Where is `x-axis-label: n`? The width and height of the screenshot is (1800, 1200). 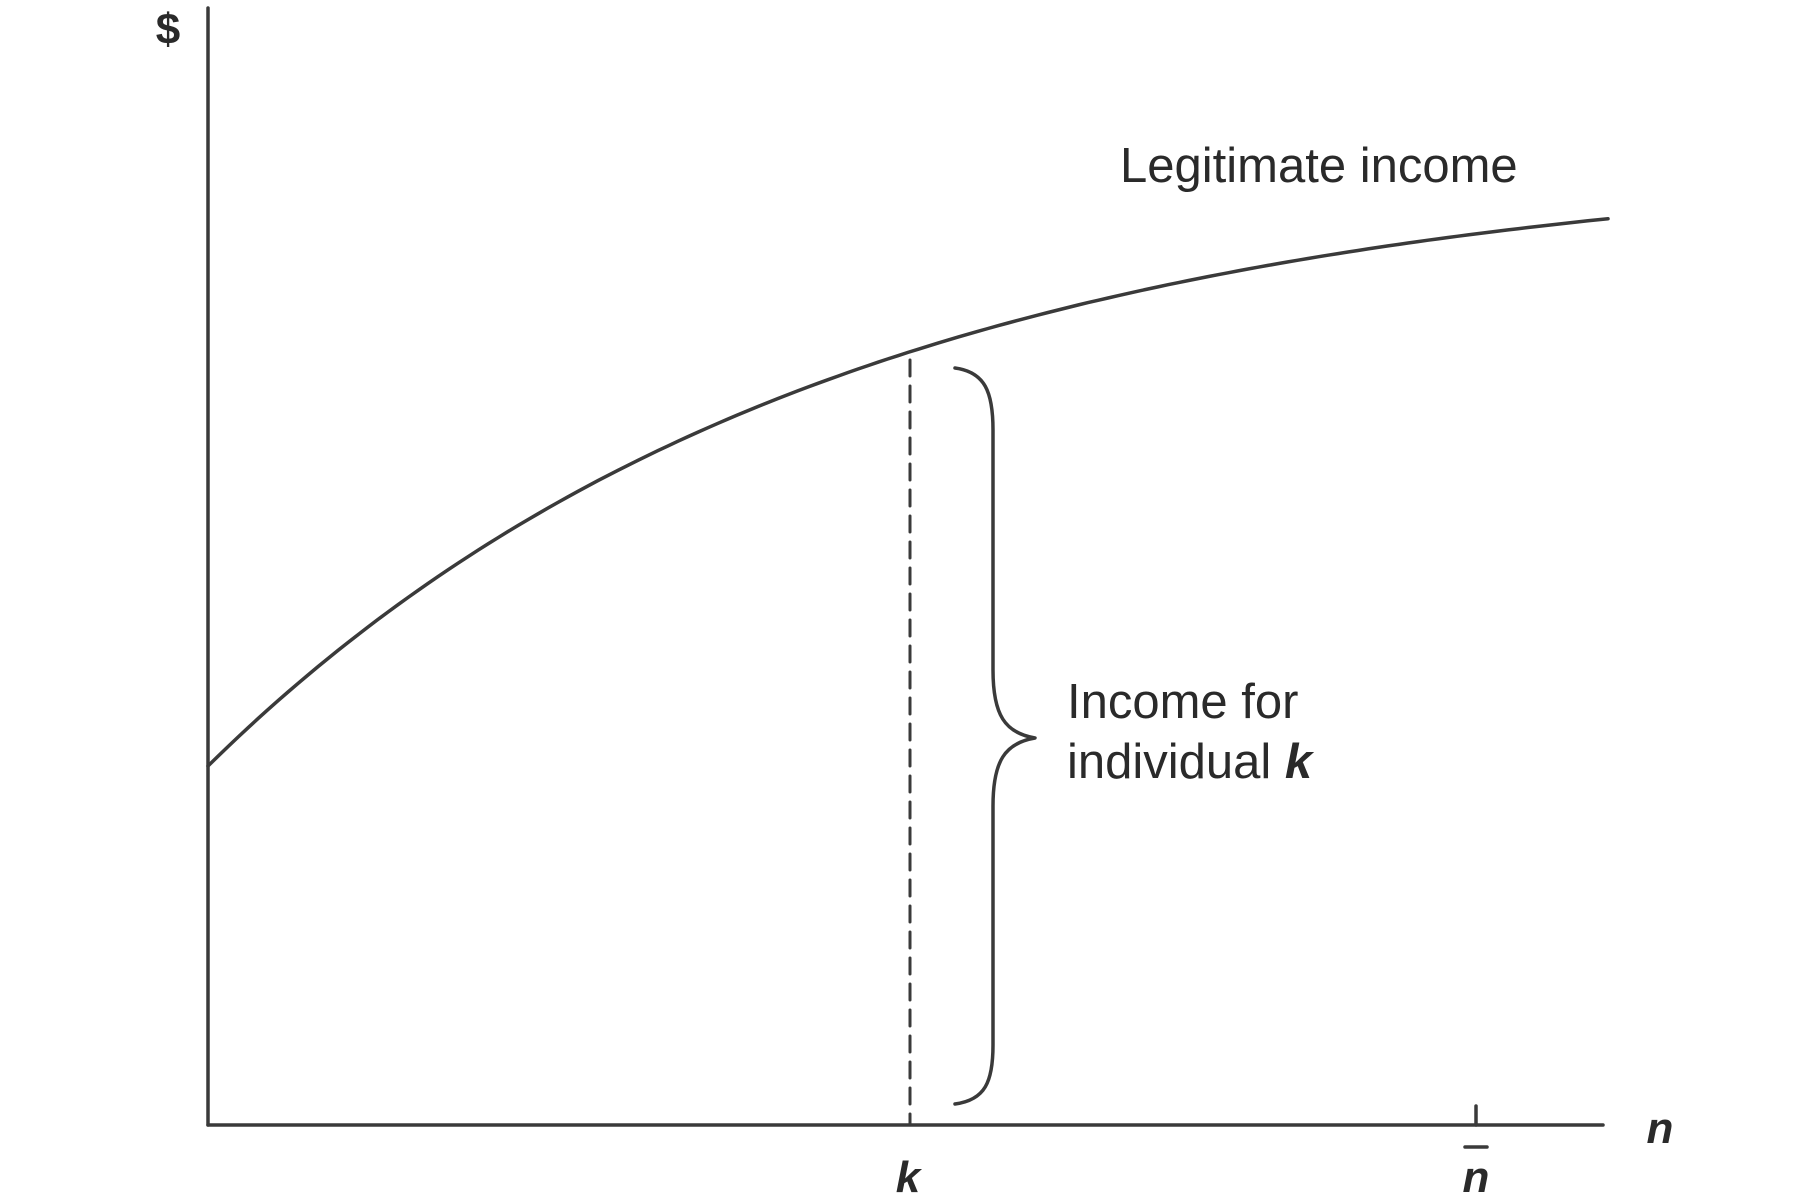 x-axis-label: n is located at coordinates (1660, 1128).